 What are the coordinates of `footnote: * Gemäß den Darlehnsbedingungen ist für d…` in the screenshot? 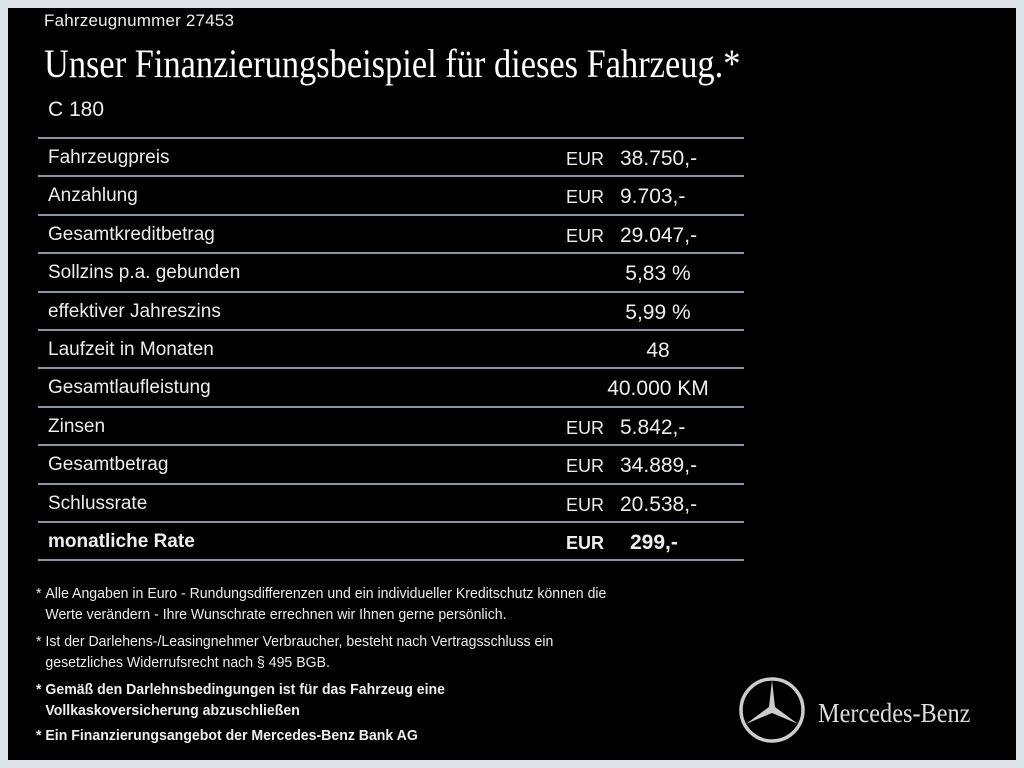 It's located at (321, 700).